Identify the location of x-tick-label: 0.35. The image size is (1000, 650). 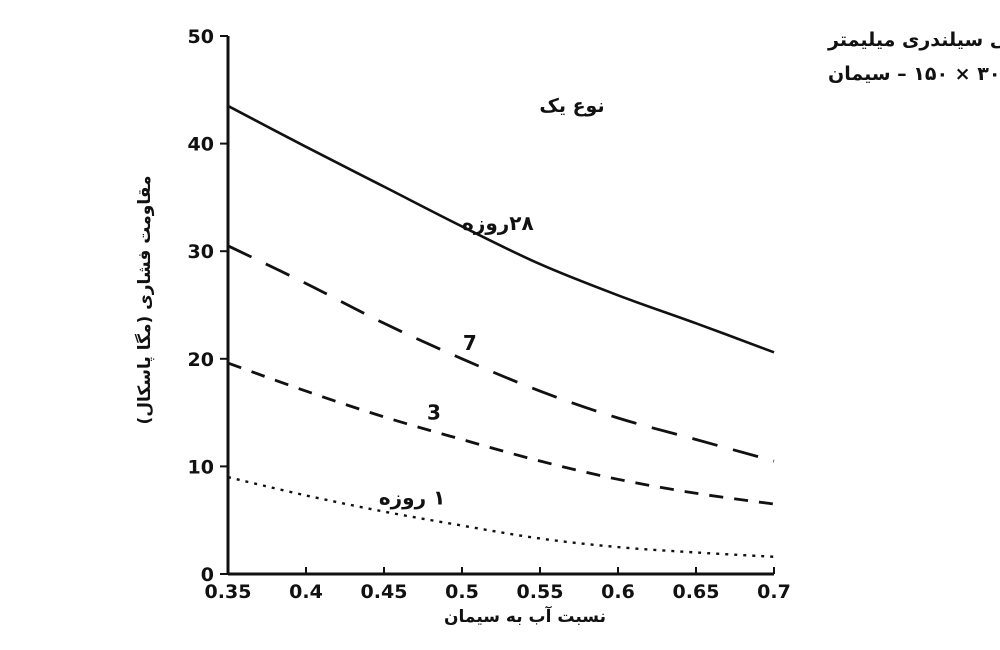
(228, 592).